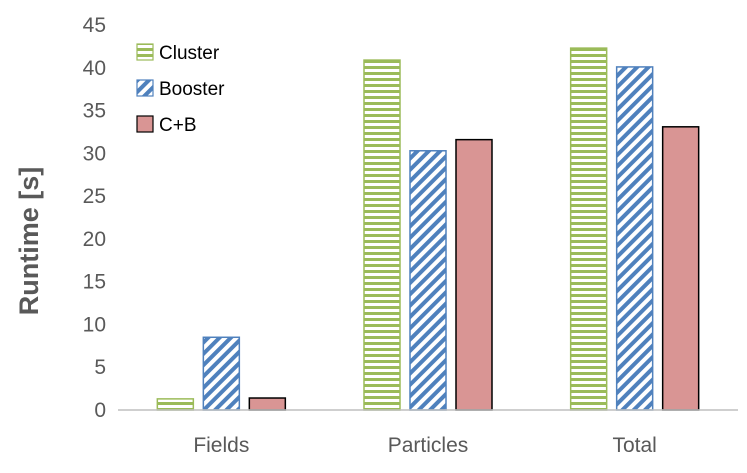  What do you see at coordinates (474, 274) in the screenshot?
I see `bar-c-b-particles` at bounding box center [474, 274].